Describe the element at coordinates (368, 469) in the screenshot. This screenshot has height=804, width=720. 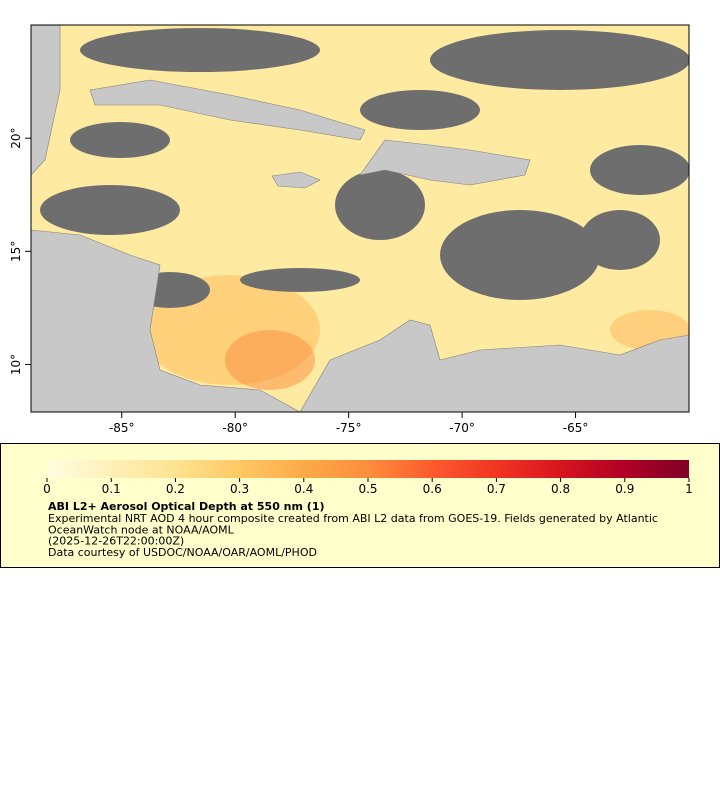
I see `colorbar` at that location.